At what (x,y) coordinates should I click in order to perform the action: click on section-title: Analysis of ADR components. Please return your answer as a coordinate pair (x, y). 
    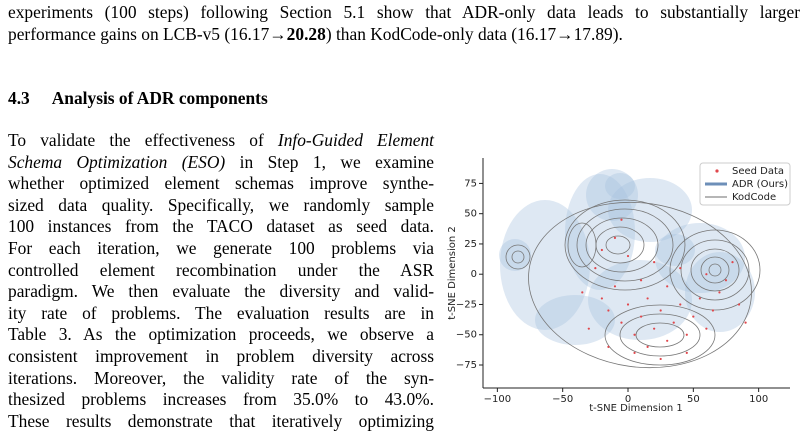
    Looking at the image, I should click on (159, 98).